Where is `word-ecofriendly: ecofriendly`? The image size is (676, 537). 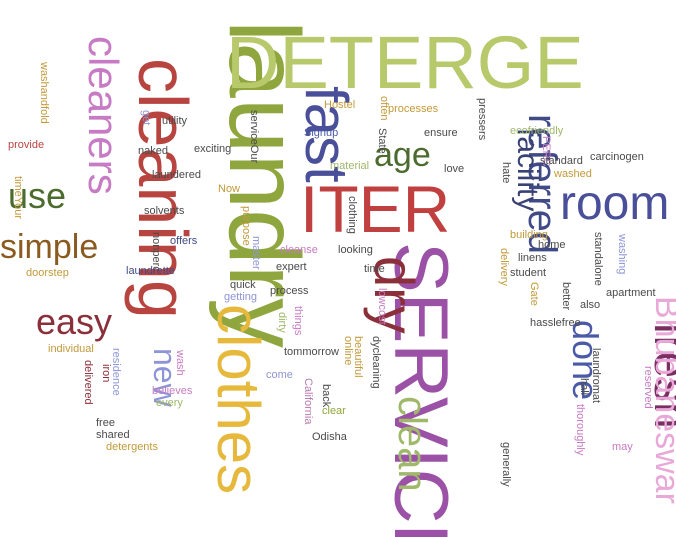 word-ecofriendly: ecofriendly is located at coordinates (537, 131).